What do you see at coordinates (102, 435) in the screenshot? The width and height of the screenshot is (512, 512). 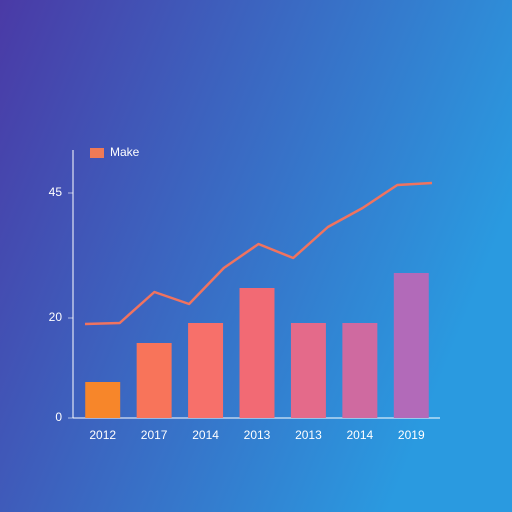 I see `x-tick-label: 2012` at bounding box center [102, 435].